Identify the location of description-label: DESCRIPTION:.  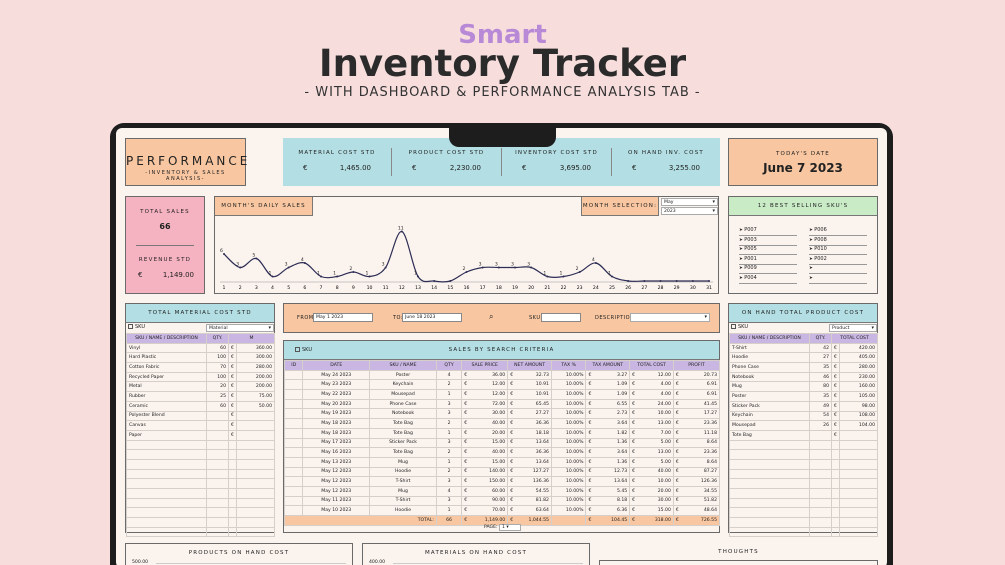
(616, 318).